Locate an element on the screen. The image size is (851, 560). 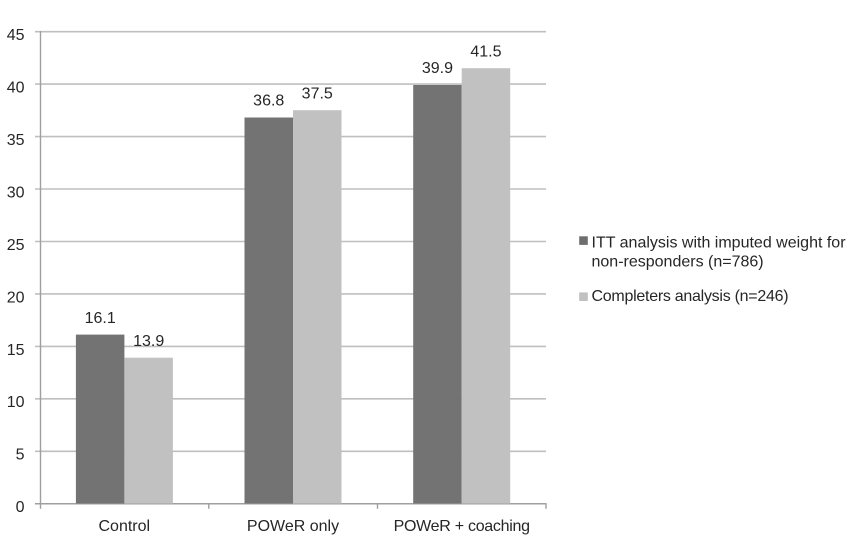
svg-text: 16.1 is located at coordinates (100, 318).